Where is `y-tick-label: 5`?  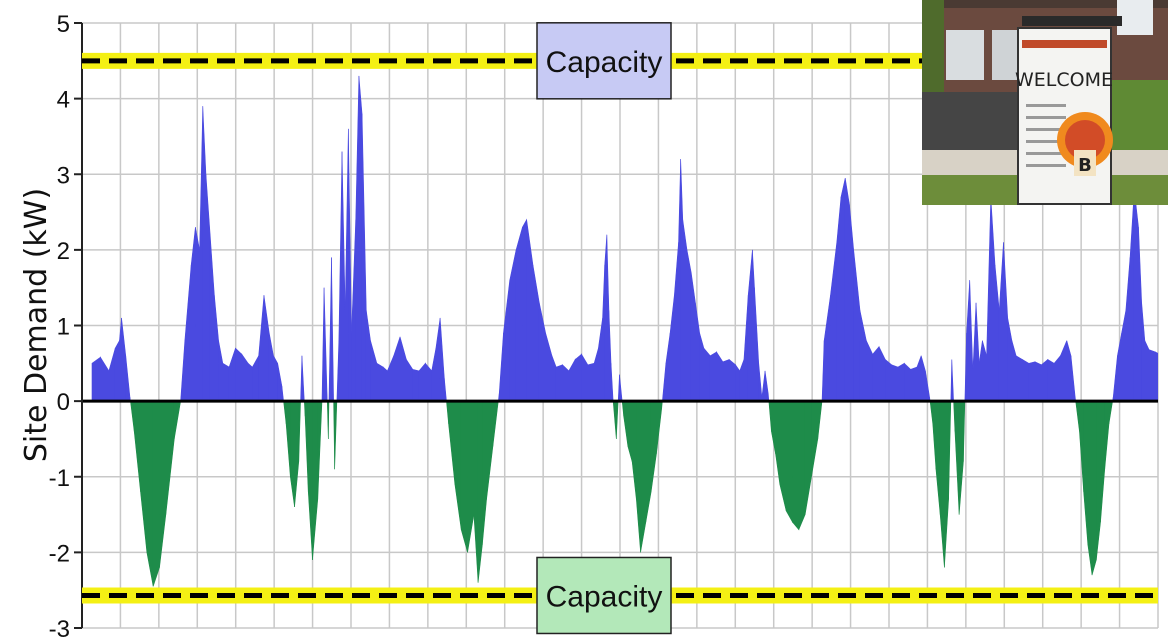
y-tick-label: 5 is located at coordinates (63, 24).